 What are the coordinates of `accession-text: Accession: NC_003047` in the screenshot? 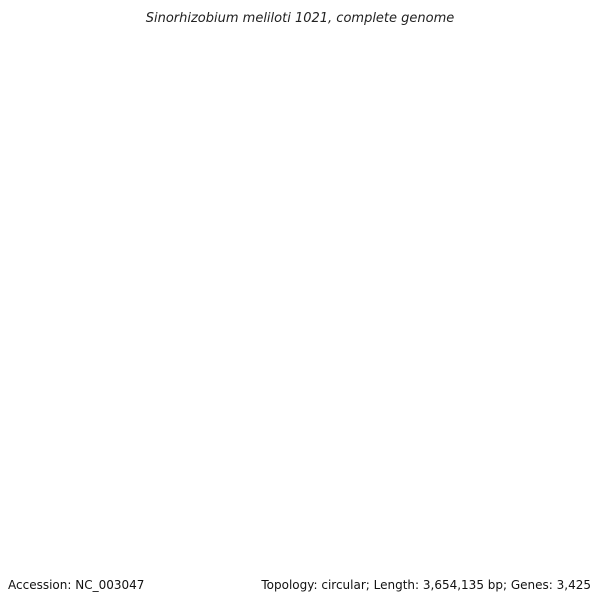 It's located at (76, 585).